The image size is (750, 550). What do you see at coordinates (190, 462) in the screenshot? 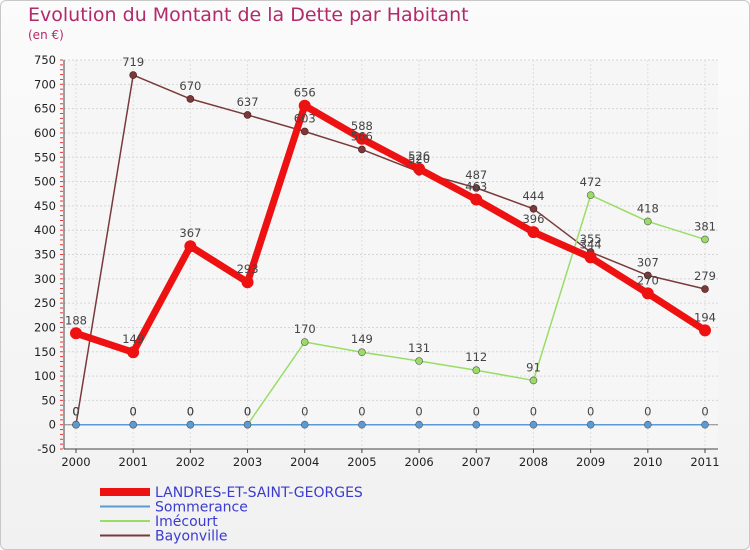
I see `x-tick-label: 2002` at bounding box center [190, 462].